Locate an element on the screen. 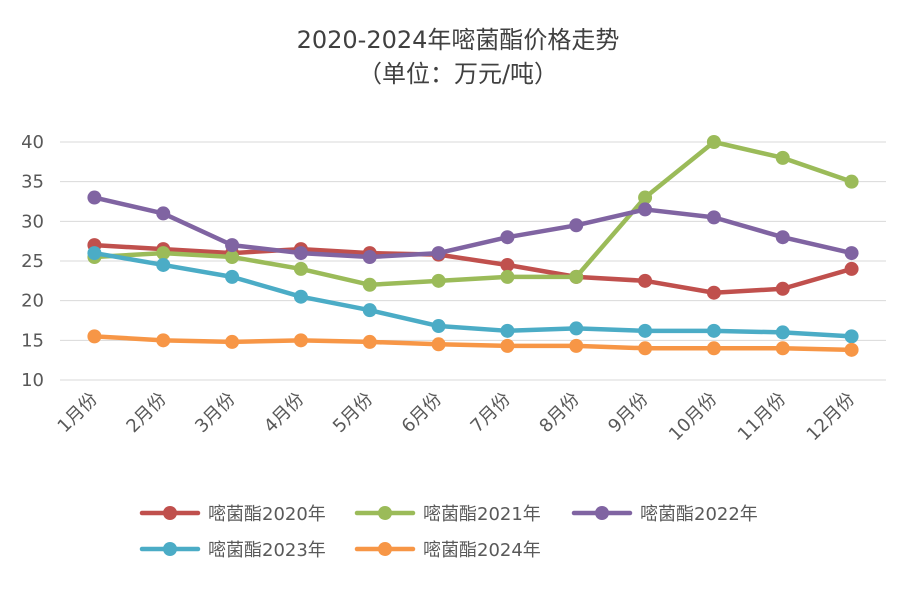 This screenshot has width=916, height=592. y-tick-label: 10 is located at coordinates (32, 380).